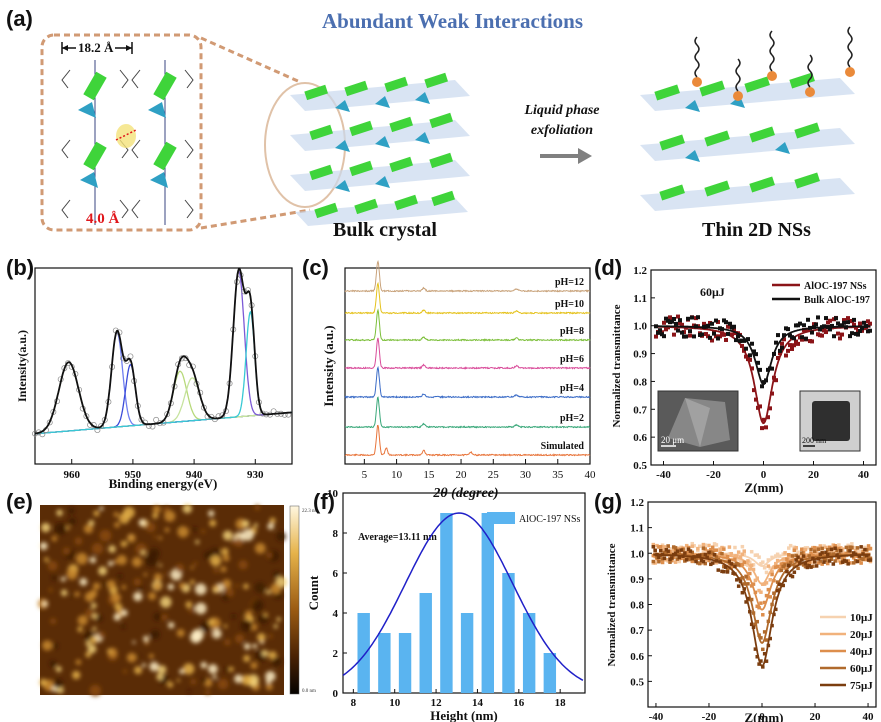  I want to click on hist-xtick-label: 10, so click(395, 703).